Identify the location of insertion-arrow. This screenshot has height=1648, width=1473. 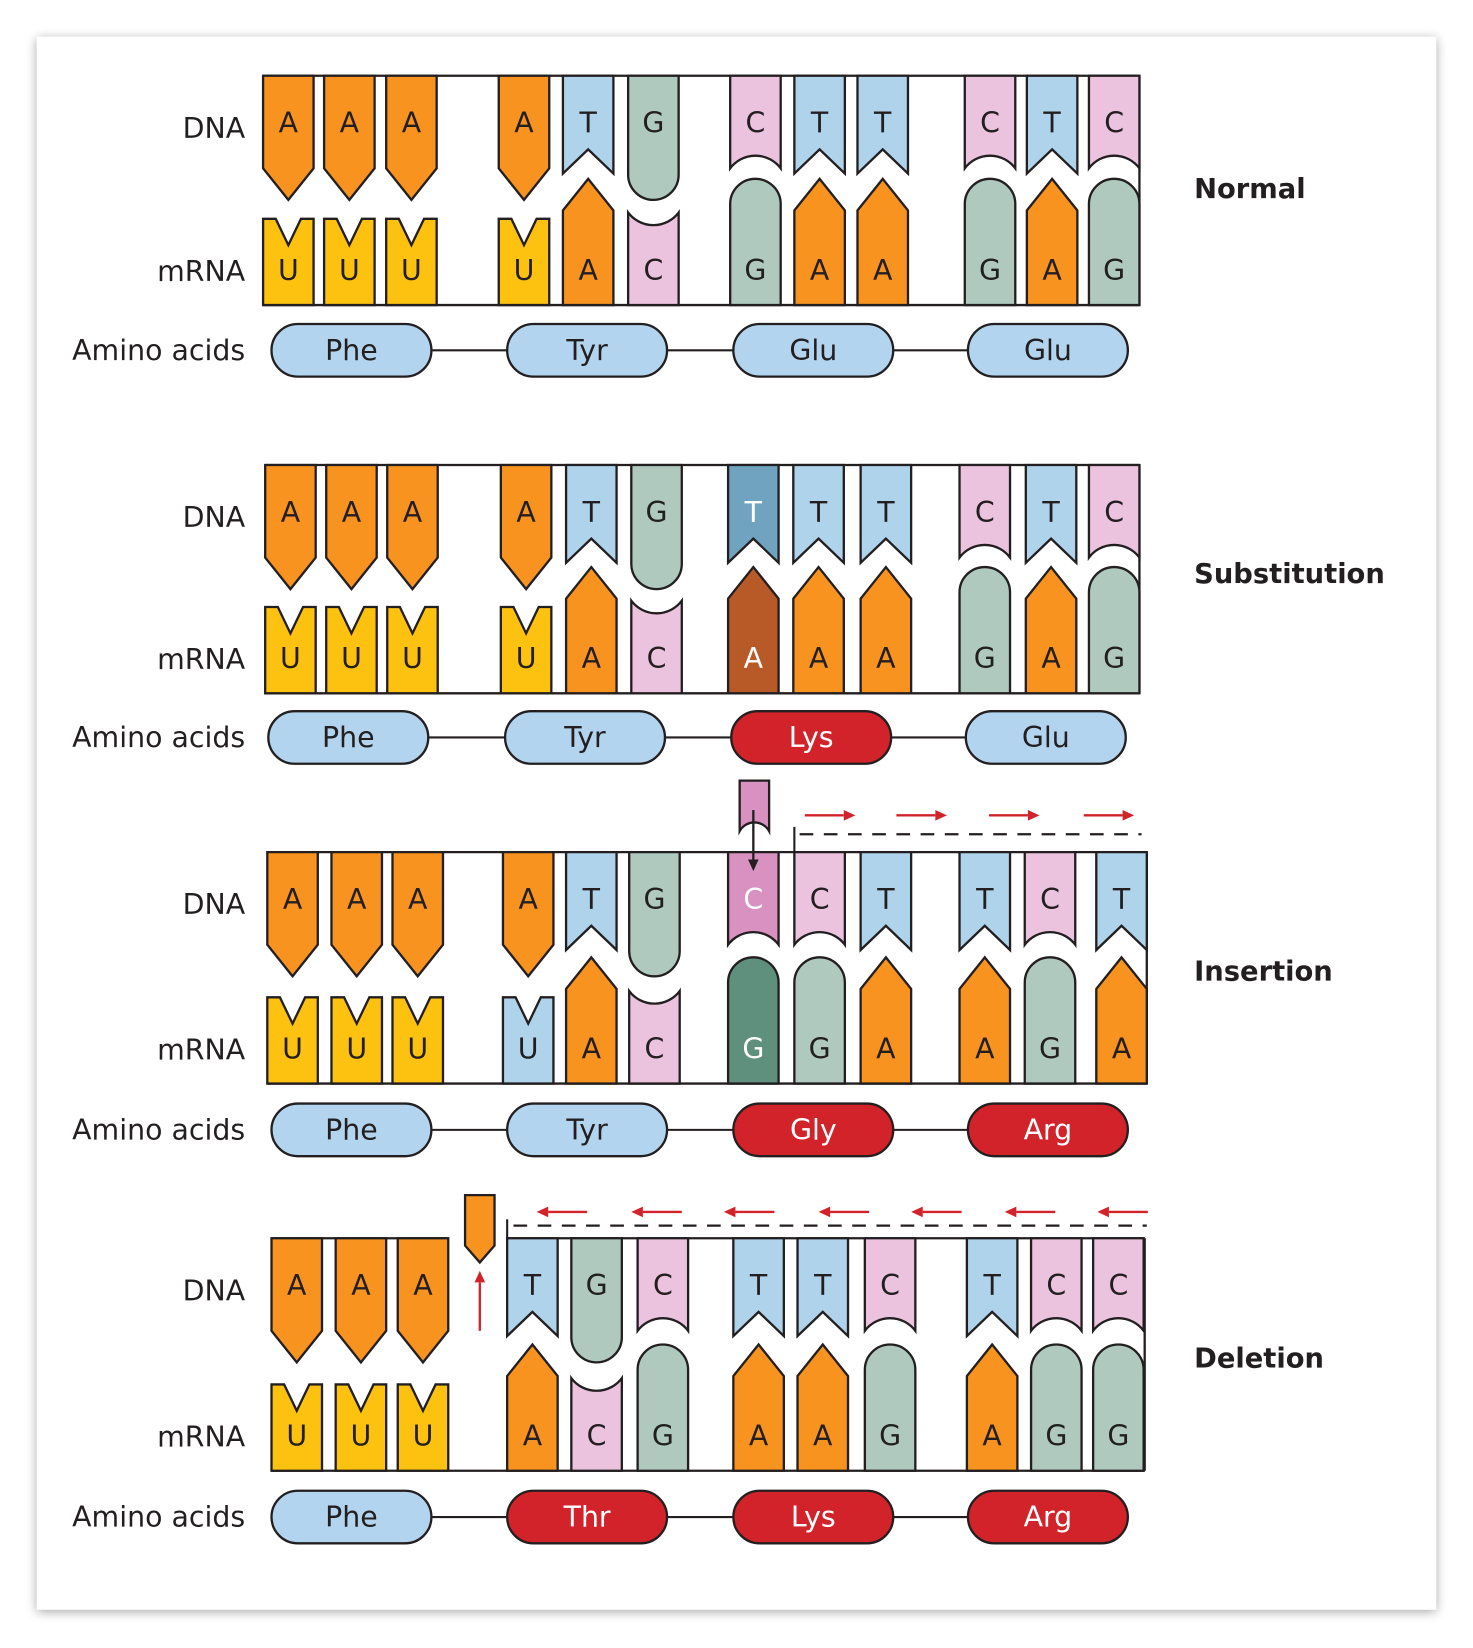
(753, 841).